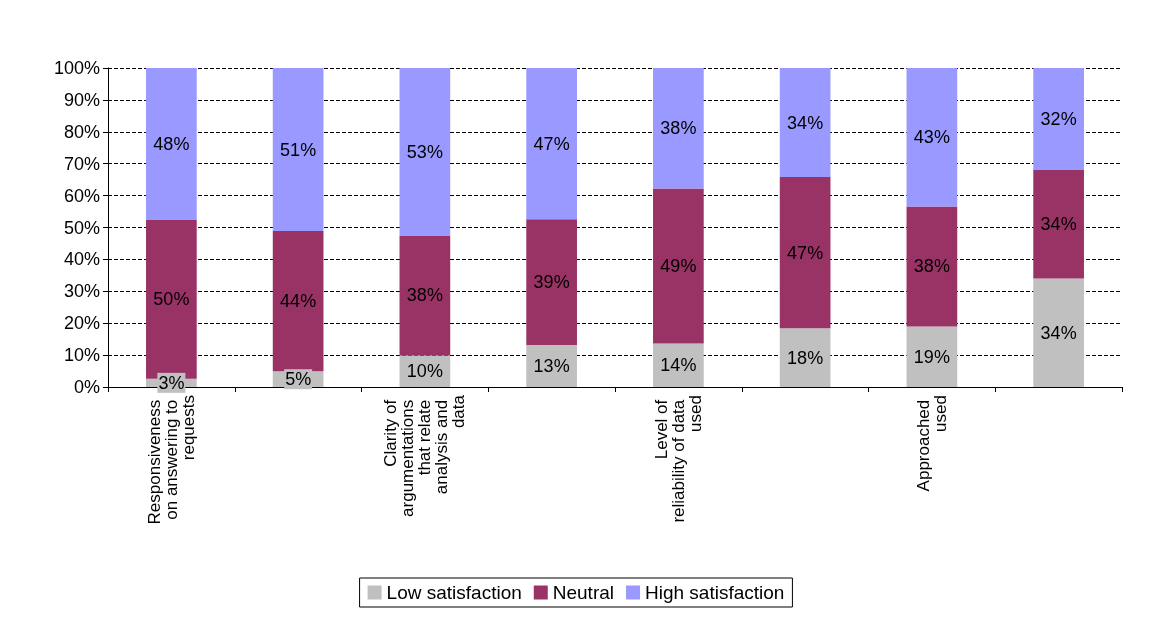  Describe the element at coordinates (81, 355) in the screenshot. I see `y-tick-label: 10%` at that location.